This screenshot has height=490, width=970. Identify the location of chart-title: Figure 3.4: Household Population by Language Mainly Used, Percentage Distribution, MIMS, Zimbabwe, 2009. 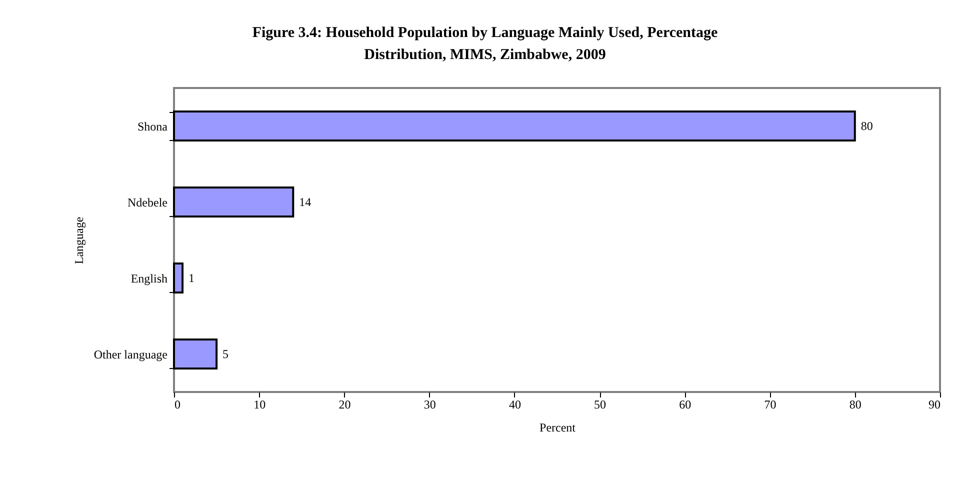
(485, 44).